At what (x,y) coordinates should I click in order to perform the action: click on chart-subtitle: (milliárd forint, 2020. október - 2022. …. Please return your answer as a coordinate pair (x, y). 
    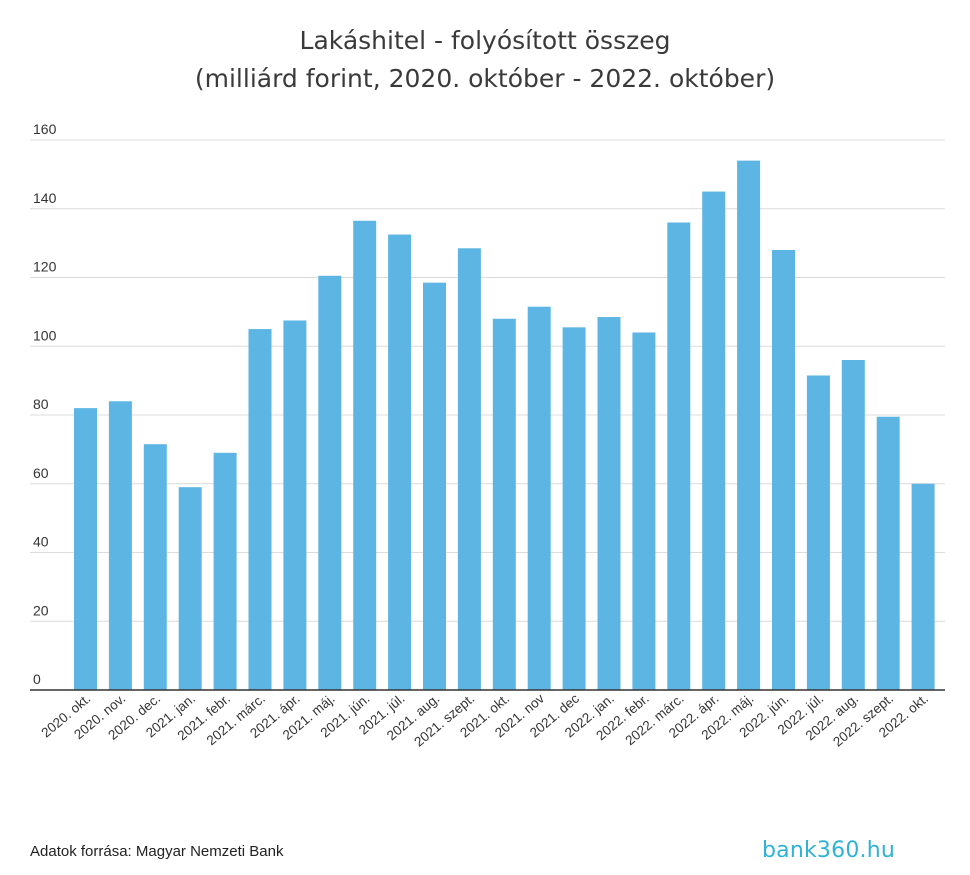
    Looking at the image, I should click on (485, 78).